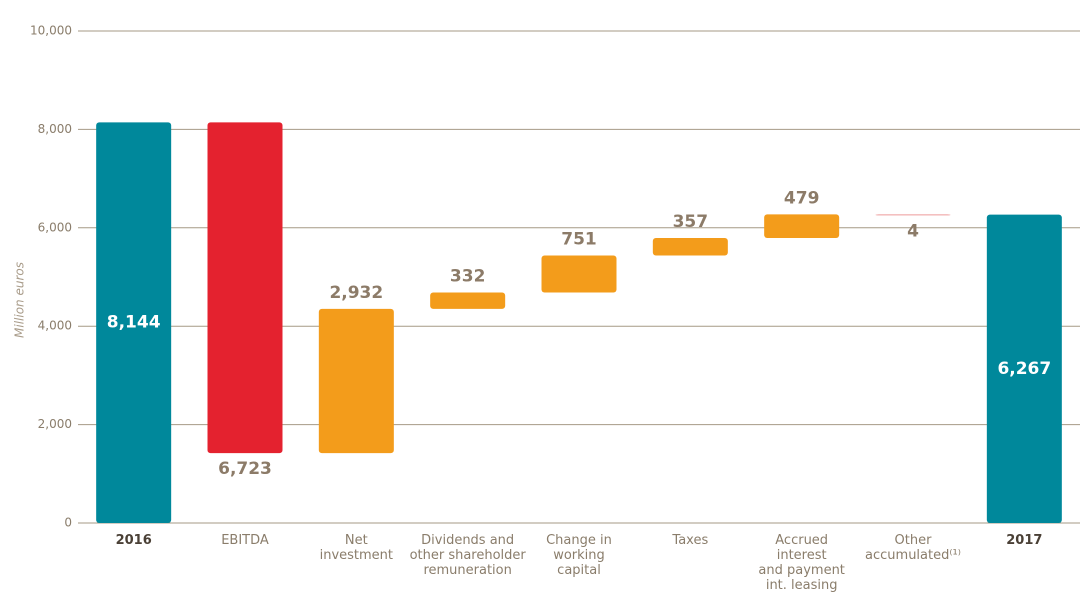 The image size is (1080, 599). I want to click on value-label: 2,932, so click(356, 293).